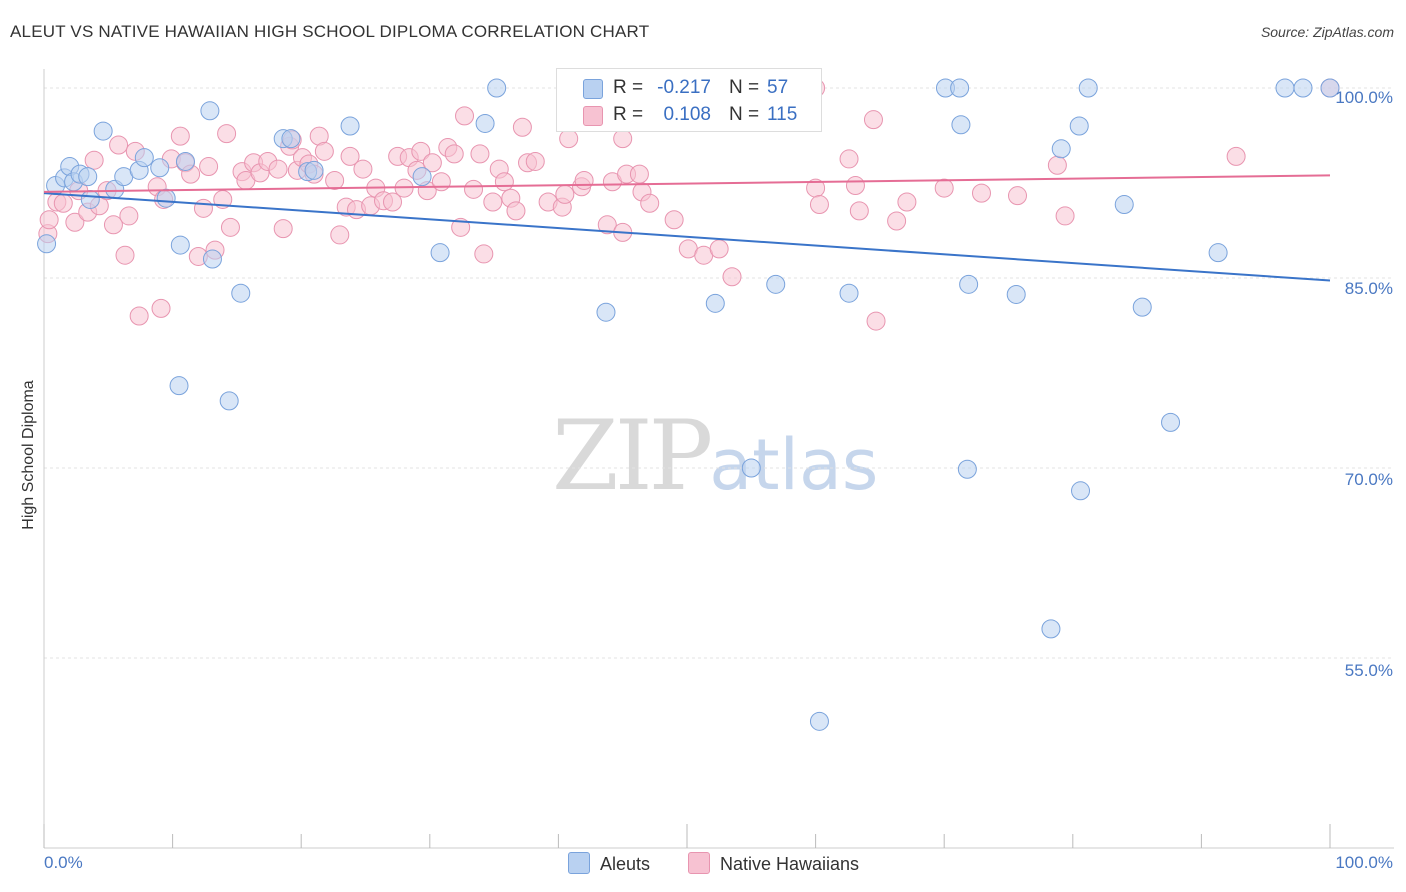  What do you see at coordinates (744, 87) in the screenshot?
I see `n-label: N =` at bounding box center [744, 87].